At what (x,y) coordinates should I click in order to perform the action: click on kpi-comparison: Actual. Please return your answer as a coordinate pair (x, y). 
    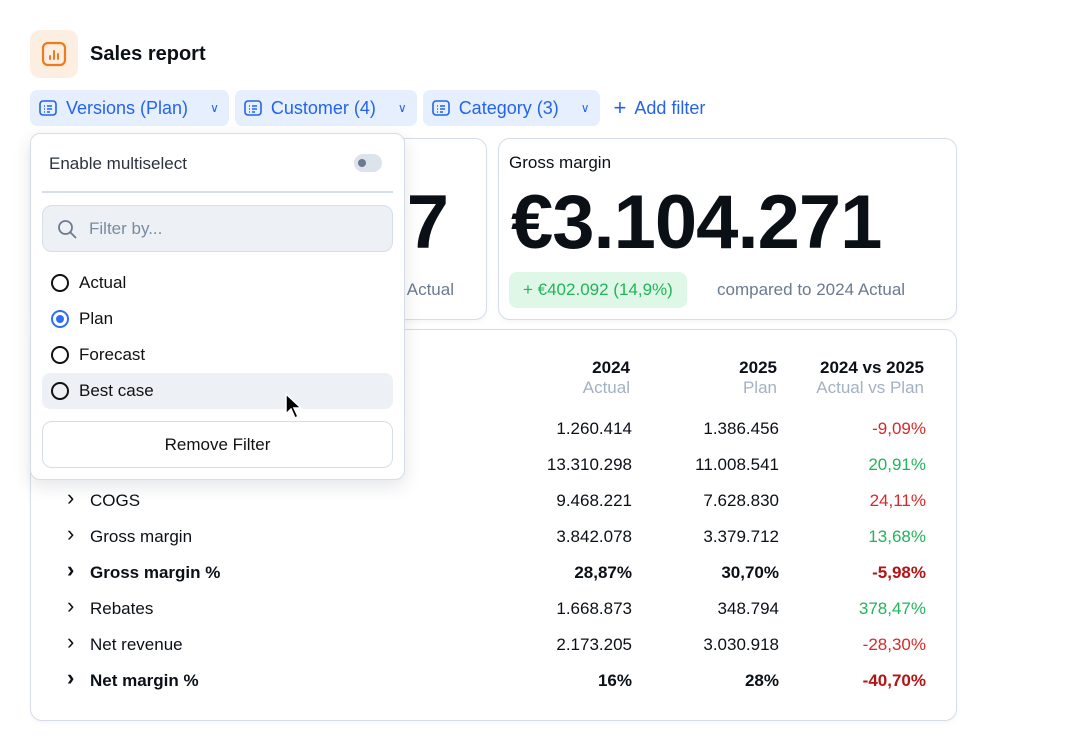
    Looking at the image, I should click on (430, 289).